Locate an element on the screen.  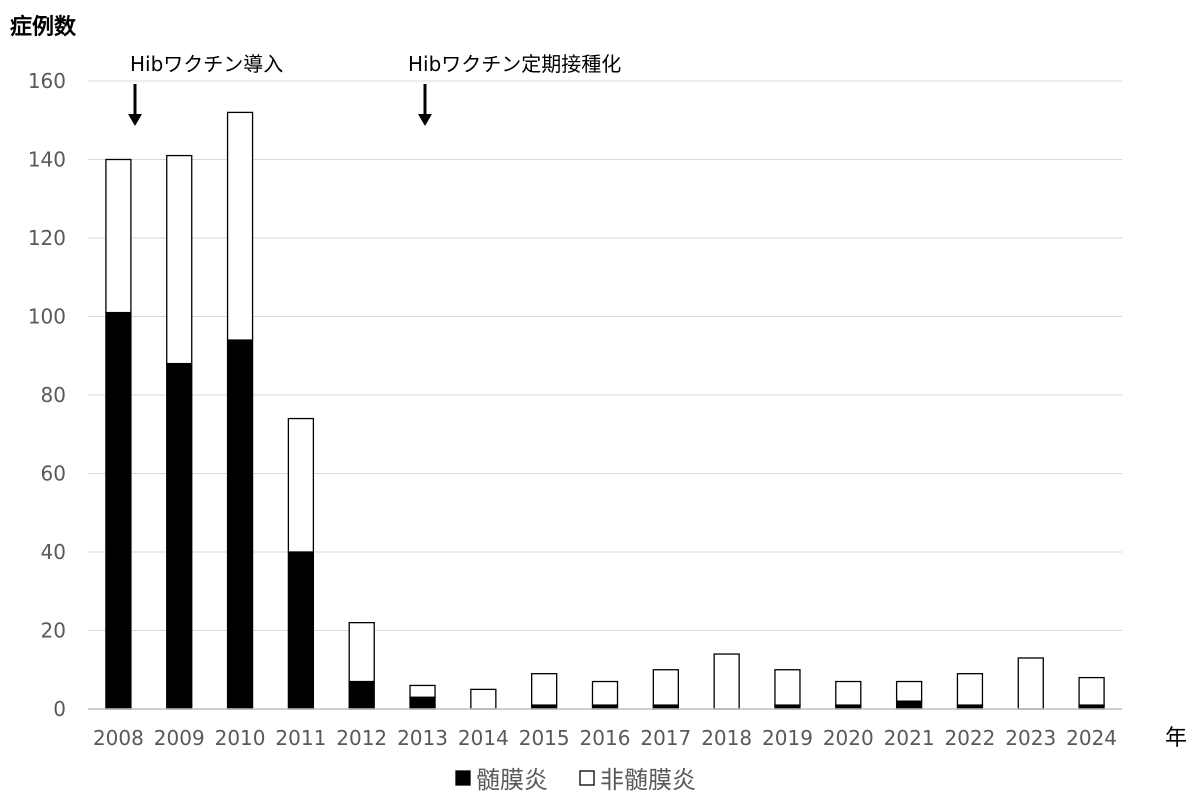
y-tick-label: 160 is located at coordinates (47, 81).